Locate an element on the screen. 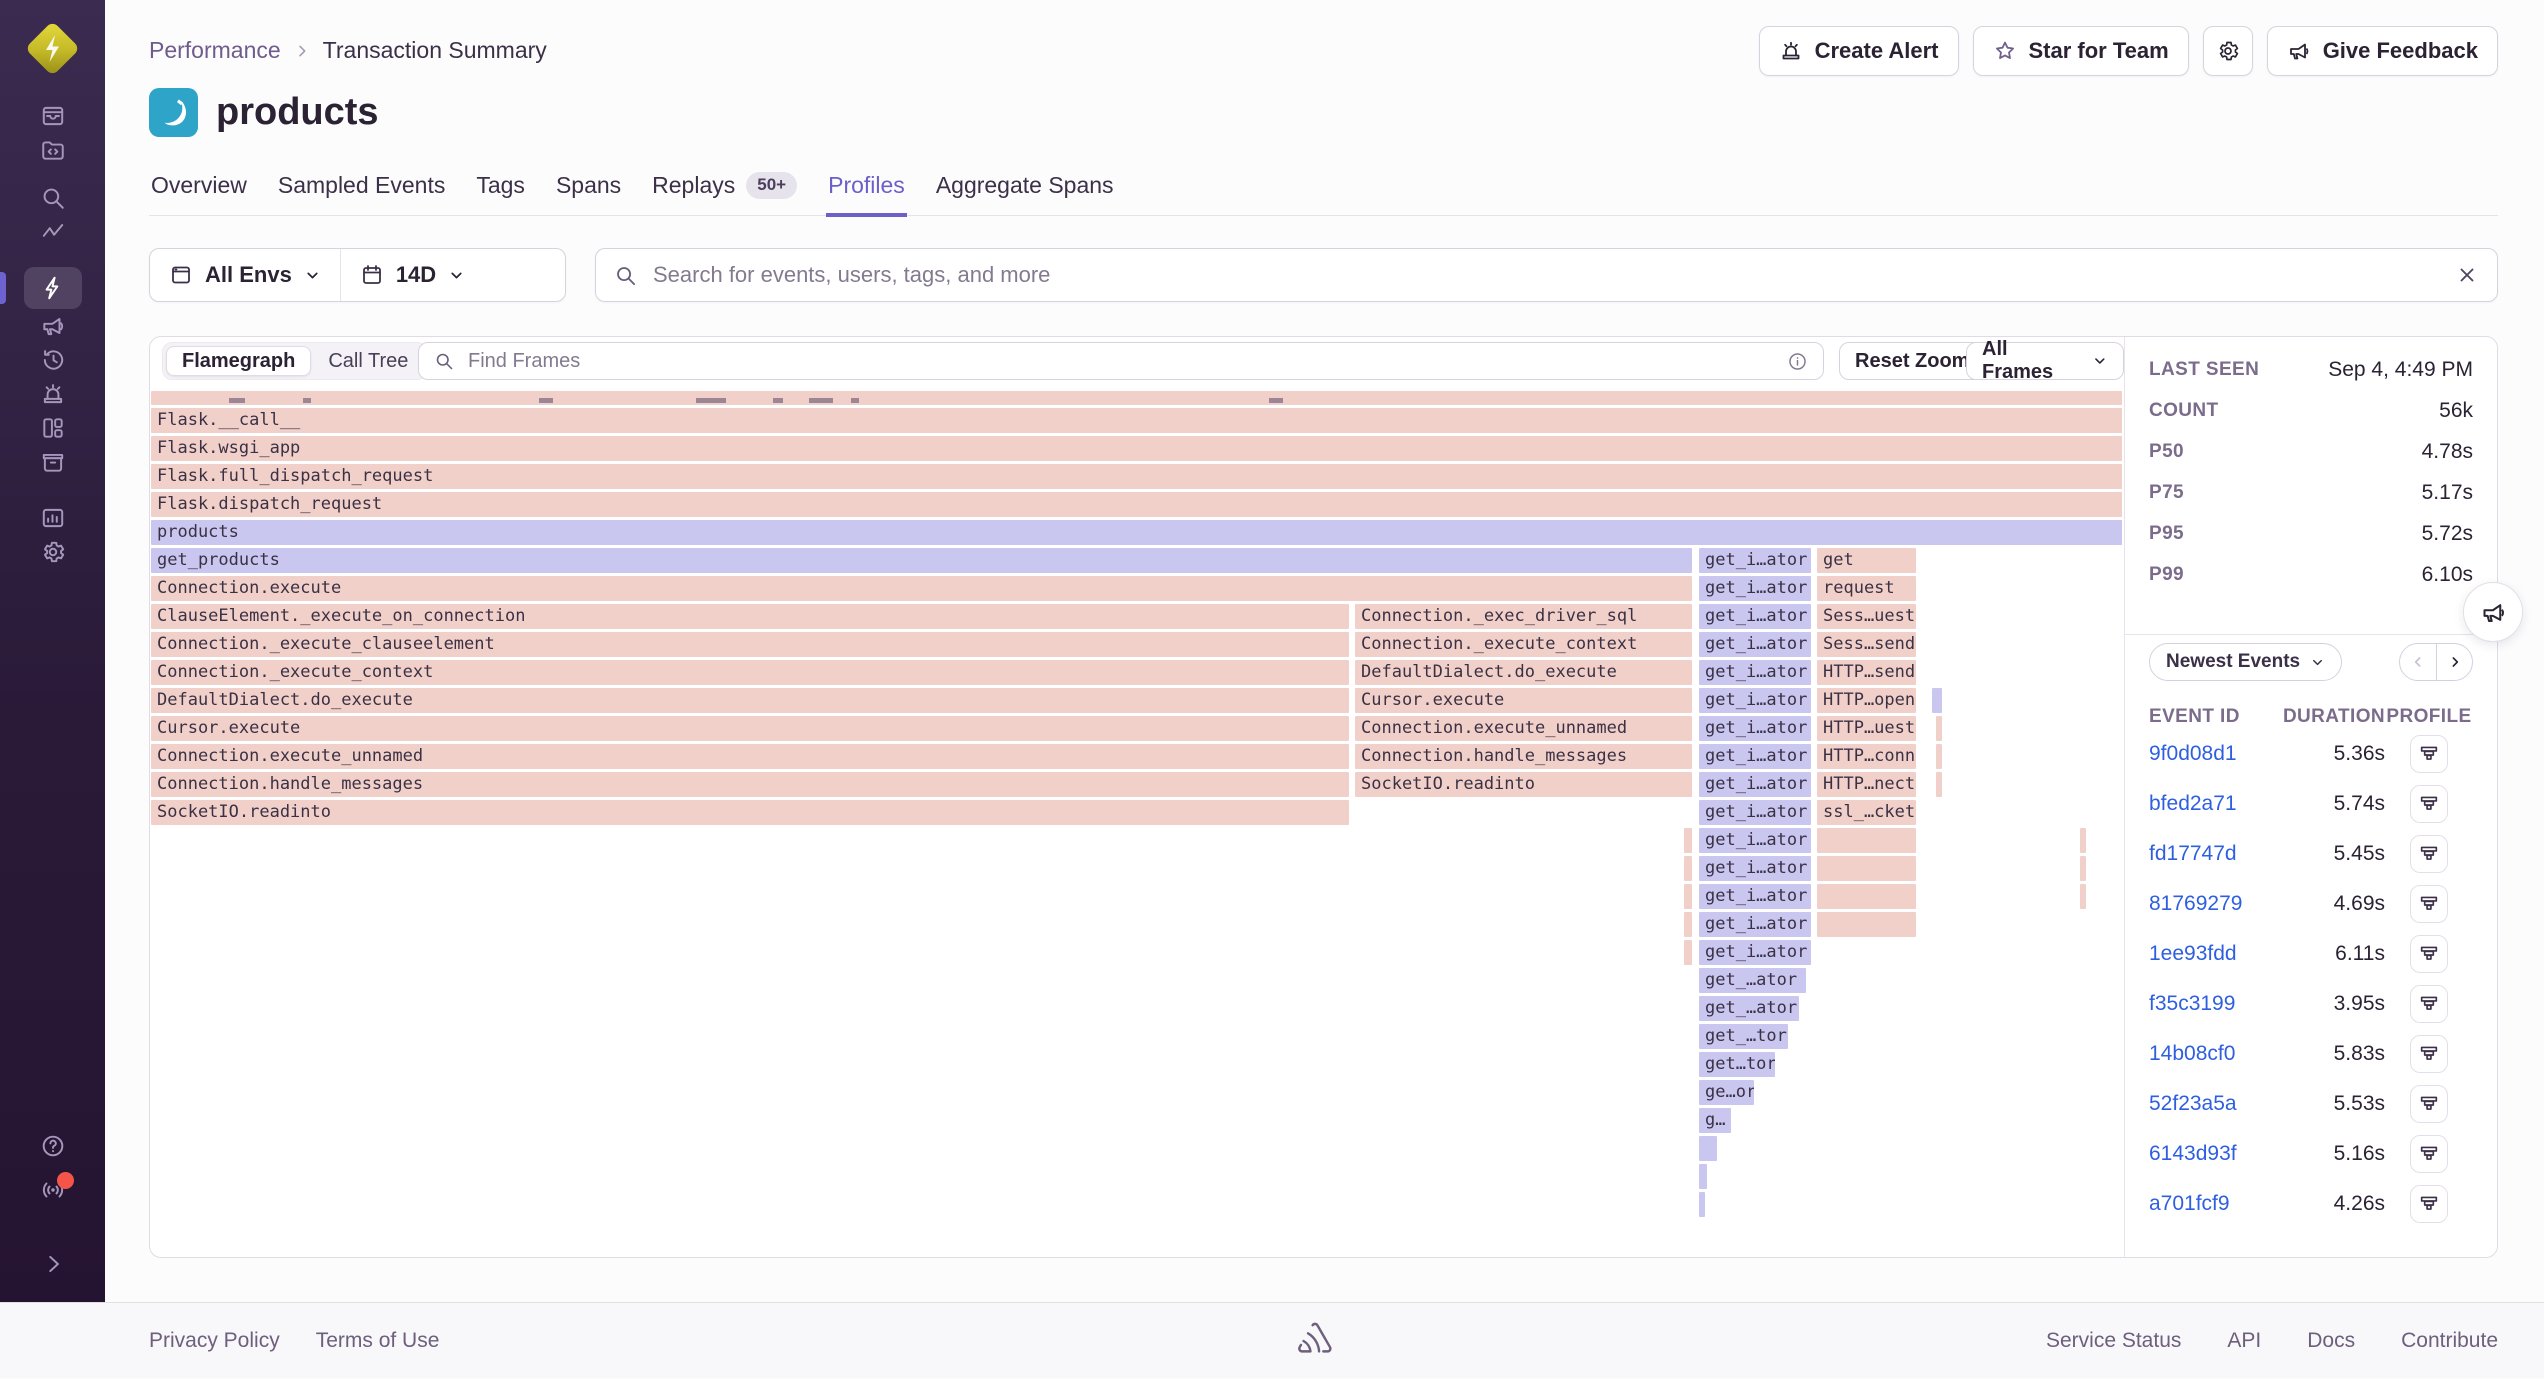 The width and height of the screenshot is (2544, 1379). flame-frame: Flask.dispatch_request is located at coordinates (1136, 504).